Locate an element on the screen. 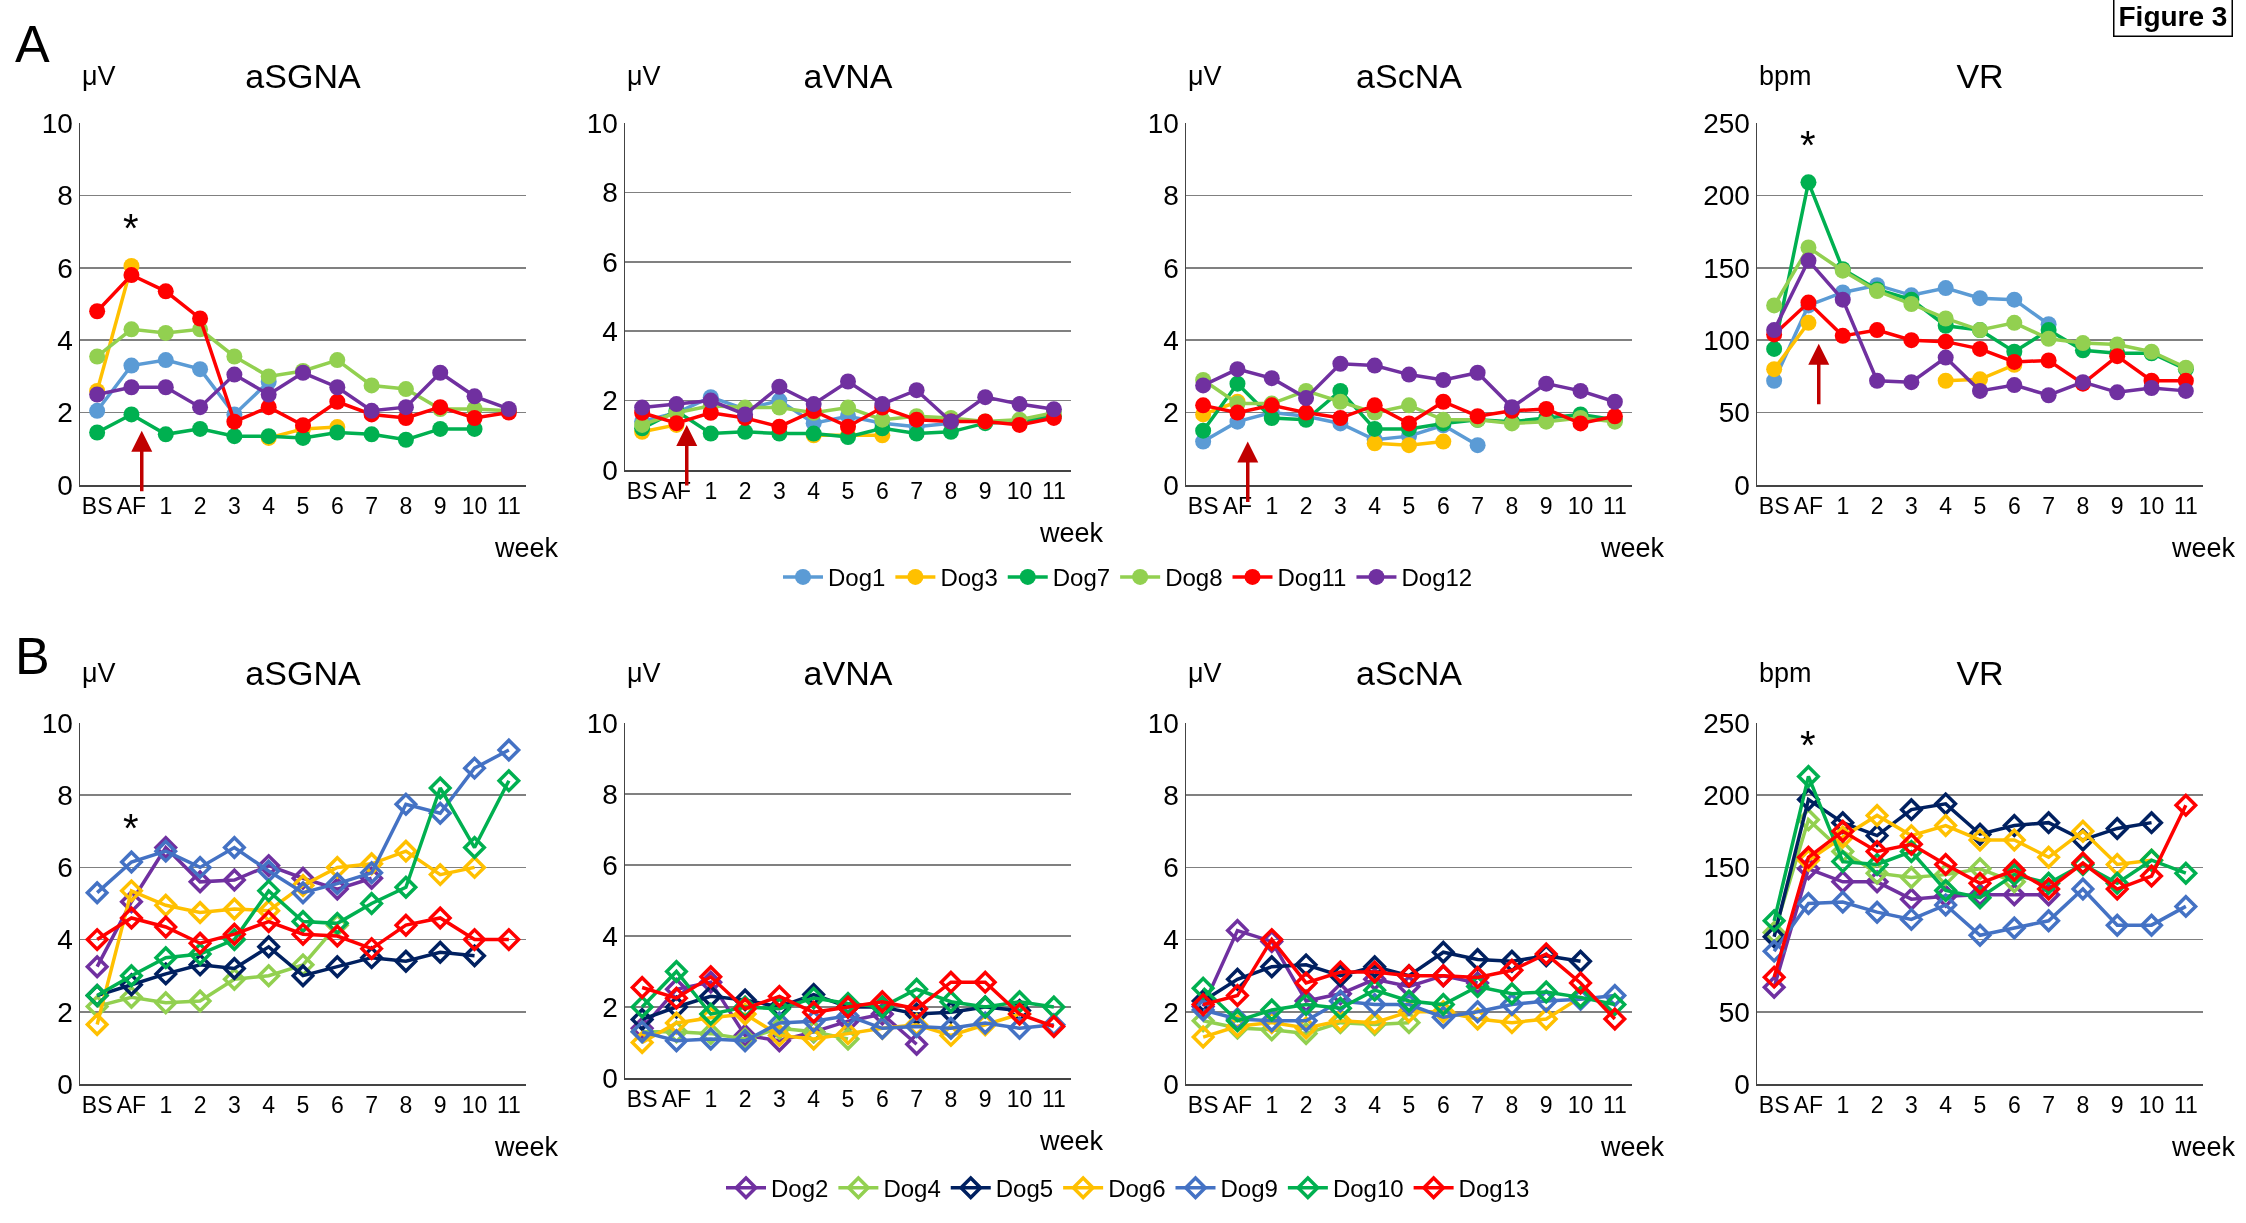 This screenshot has width=2246, height=1223. y-tick-label: 50 is located at coordinates (1734, 413).